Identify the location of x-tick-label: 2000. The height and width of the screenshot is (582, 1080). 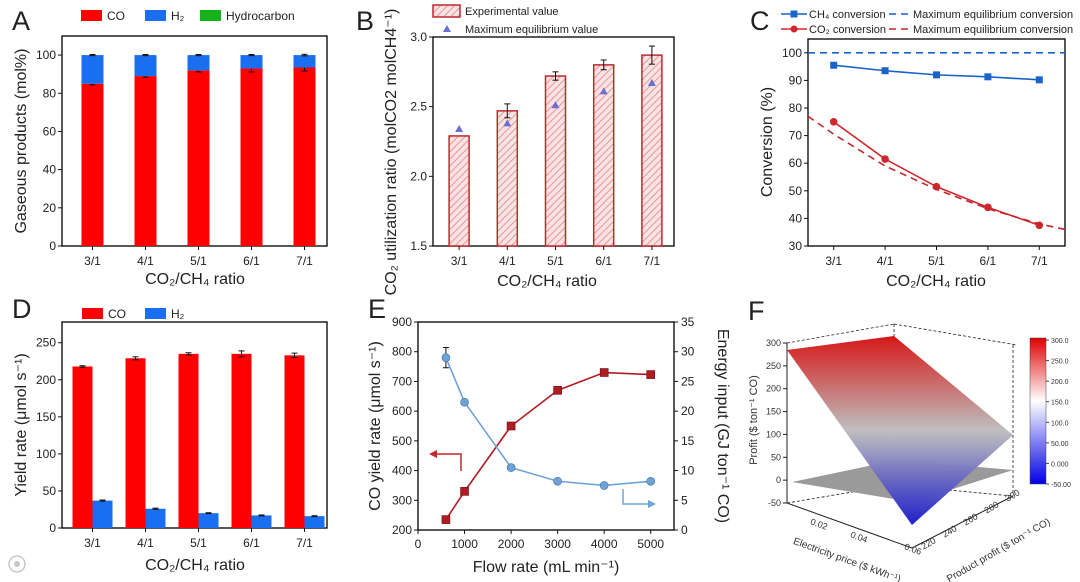
(511, 544).